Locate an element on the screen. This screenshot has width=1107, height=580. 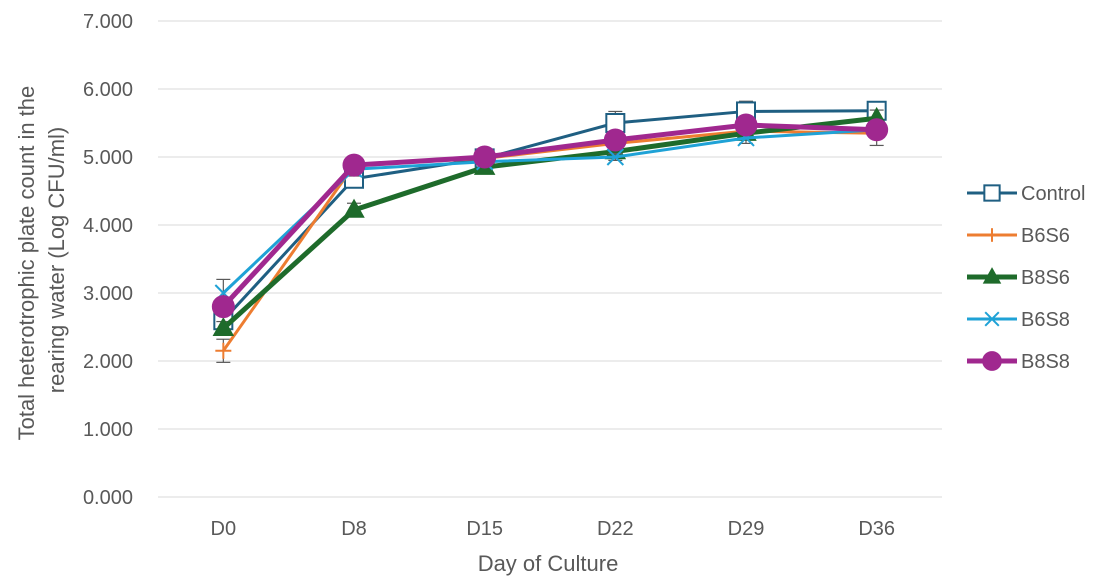
y-tick-label: 7.000 is located at coordinates (108, 22).